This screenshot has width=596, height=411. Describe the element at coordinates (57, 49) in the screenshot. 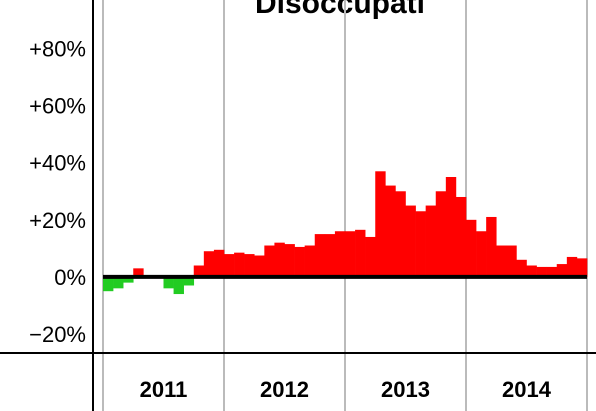

I see `y-tick-label: +80%` at that location.